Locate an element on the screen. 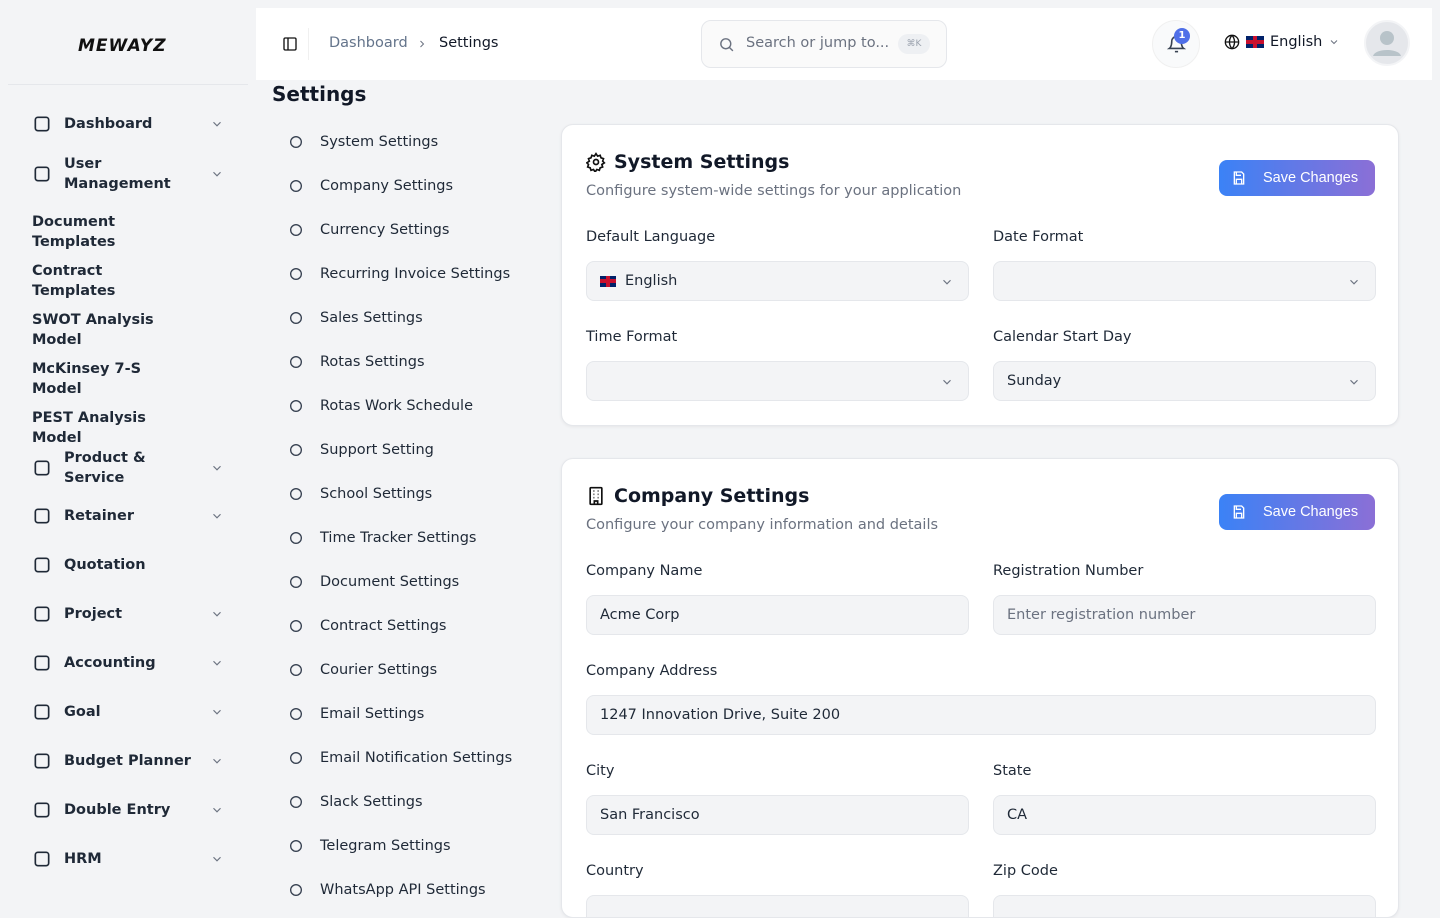 The width and height of the screenshot is (1440, 918). settings-nav-label: System Settings is located at coordinates (379, 142).